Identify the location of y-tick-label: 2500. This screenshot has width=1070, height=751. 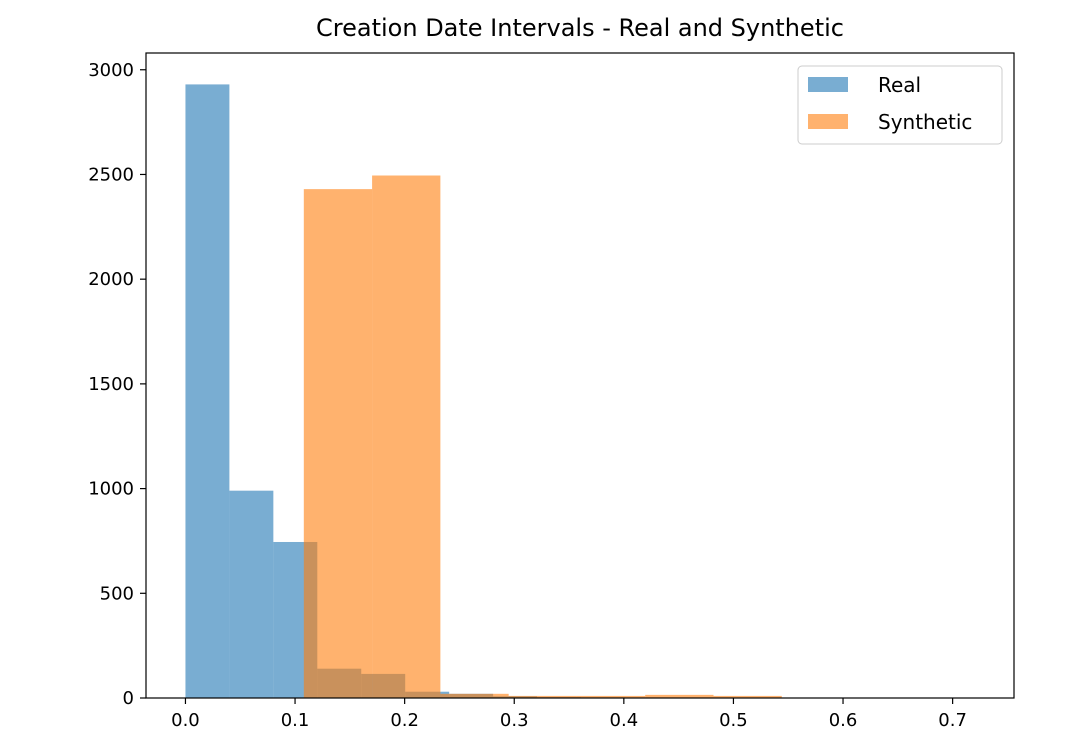
(111, 174).